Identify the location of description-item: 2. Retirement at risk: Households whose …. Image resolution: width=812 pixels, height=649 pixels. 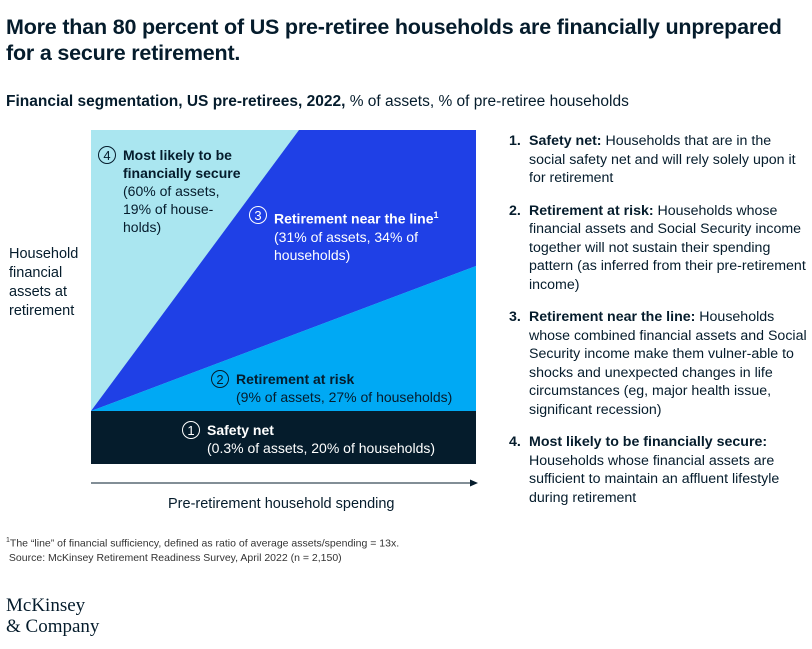
(657, 247).